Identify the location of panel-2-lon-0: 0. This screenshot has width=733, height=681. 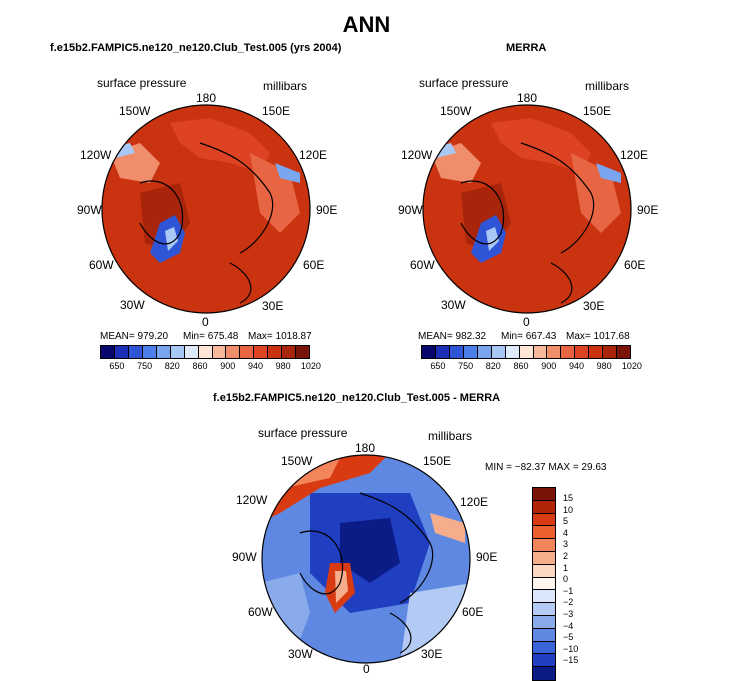
(526, 322).